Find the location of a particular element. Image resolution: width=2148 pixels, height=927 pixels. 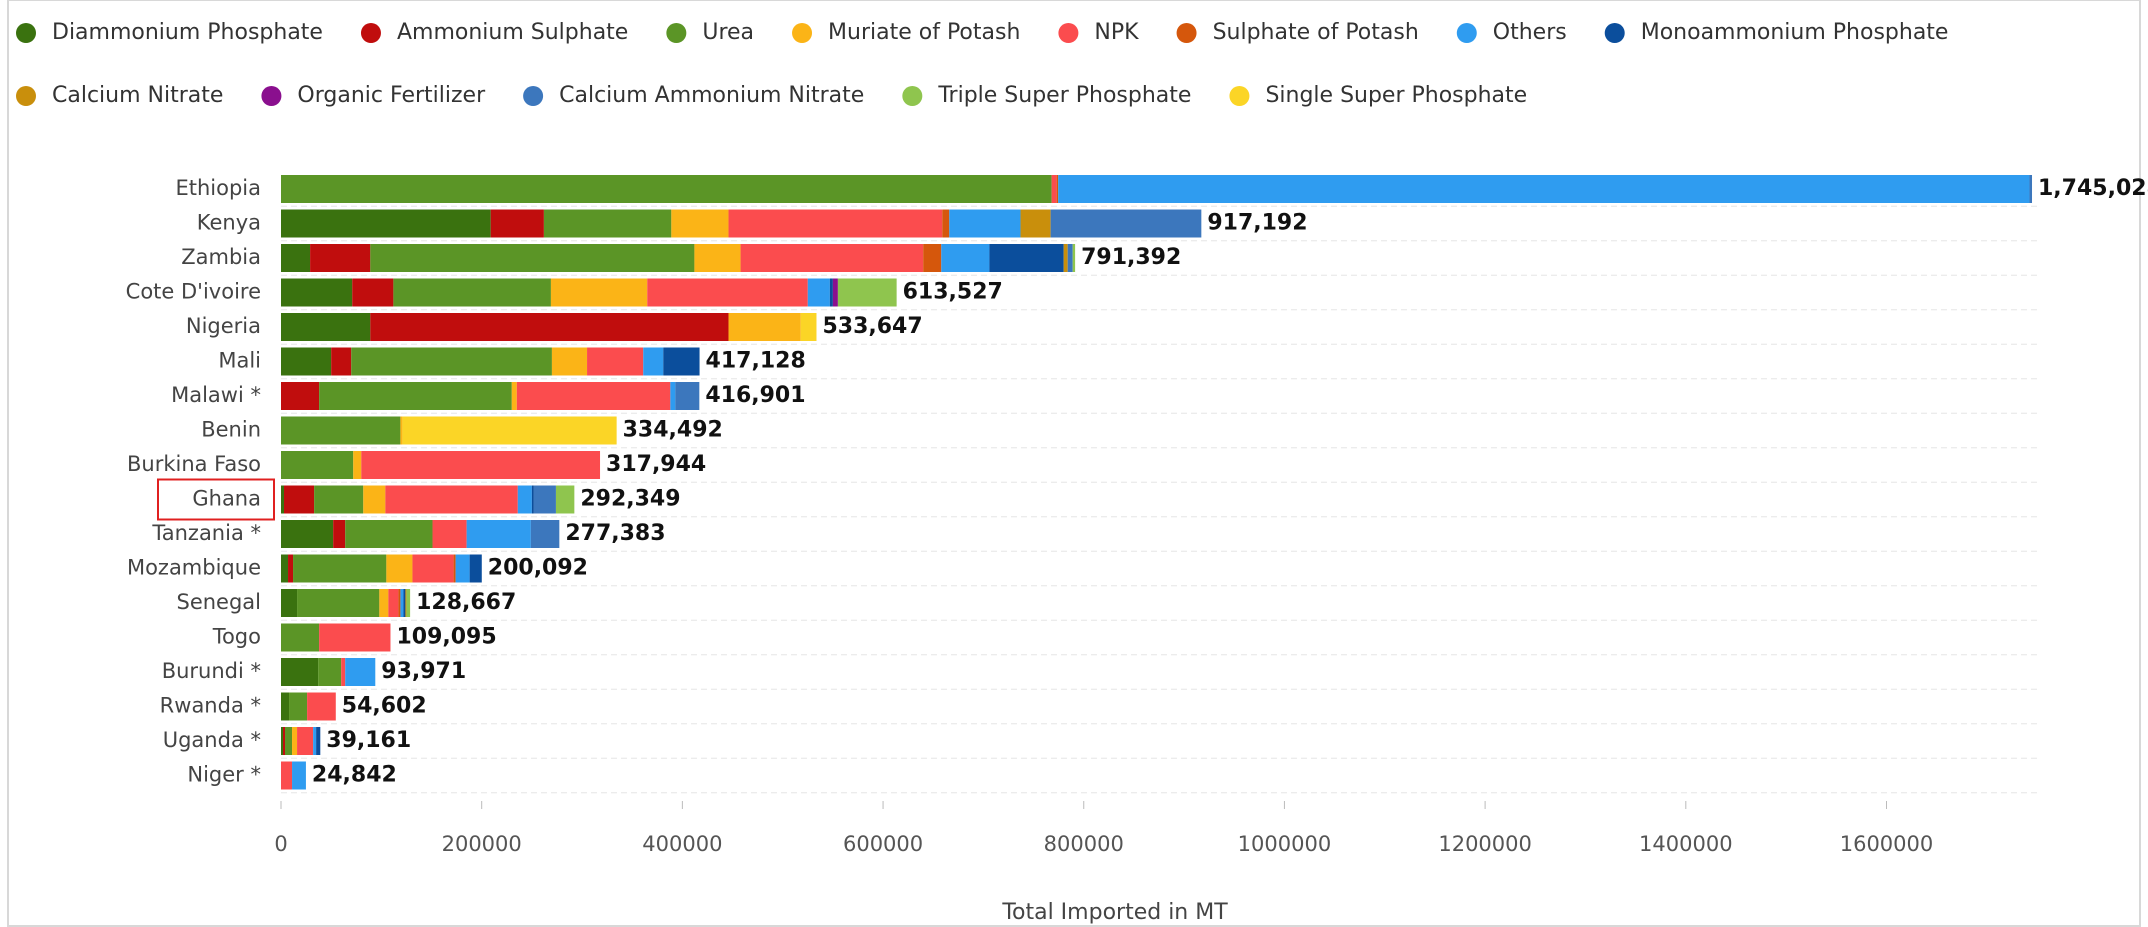

total-label: 109,095 is located at coordinates (446, 637).